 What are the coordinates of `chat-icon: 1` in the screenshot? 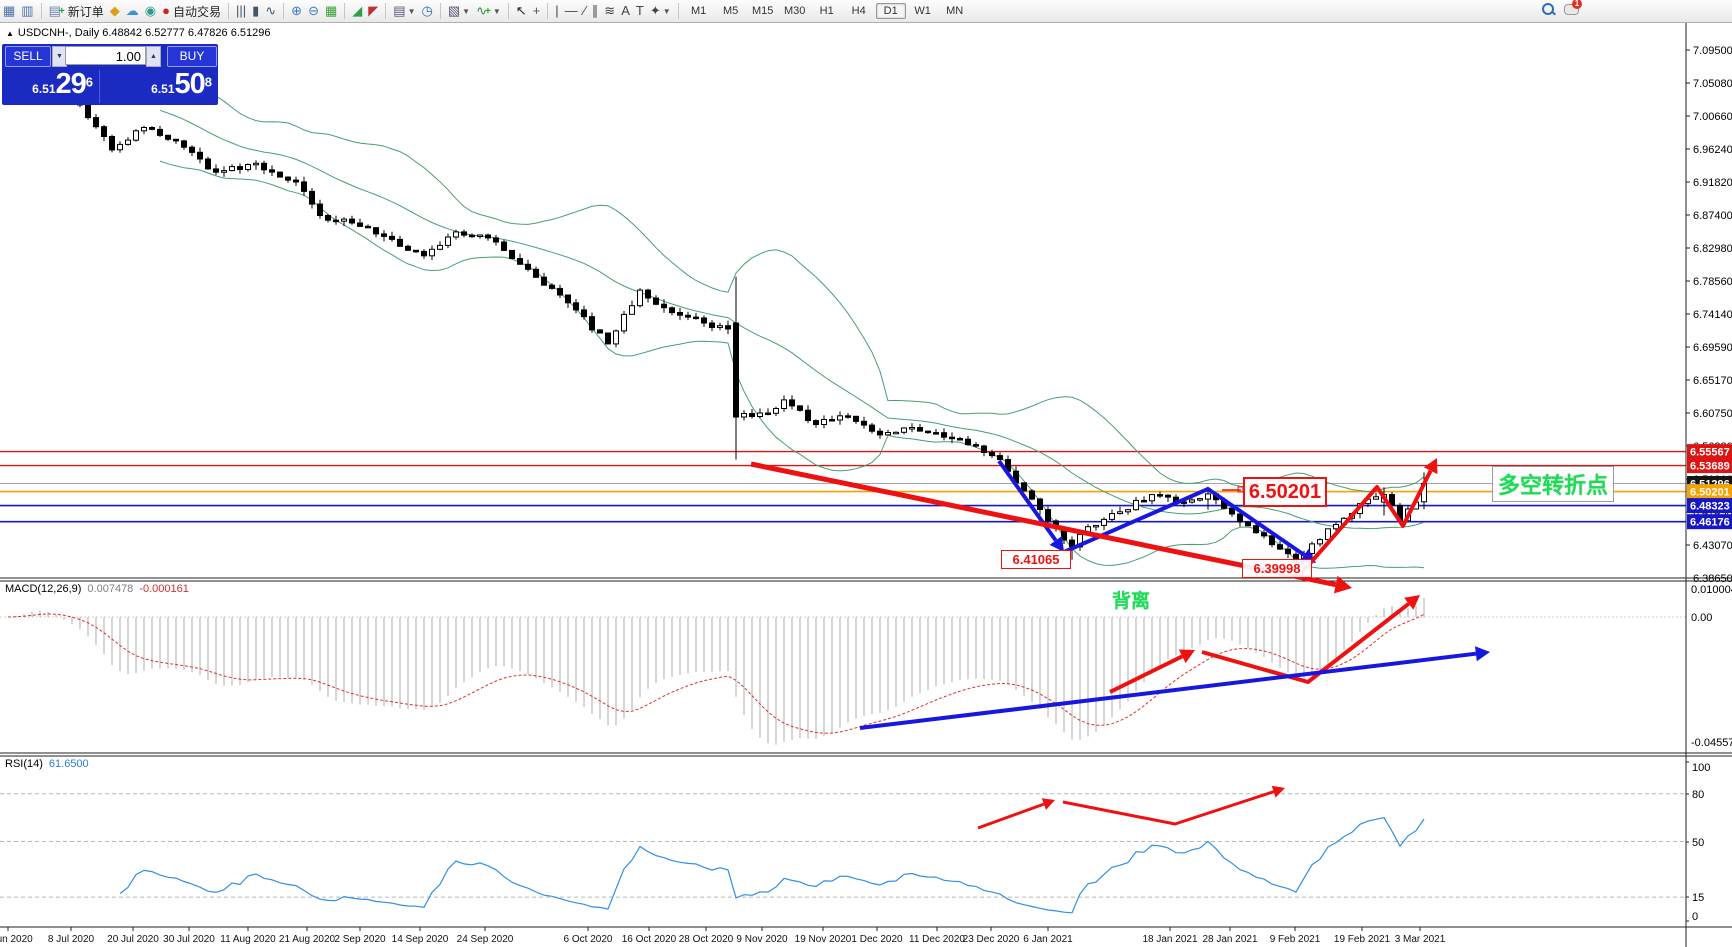 It's located at (1573, 7).